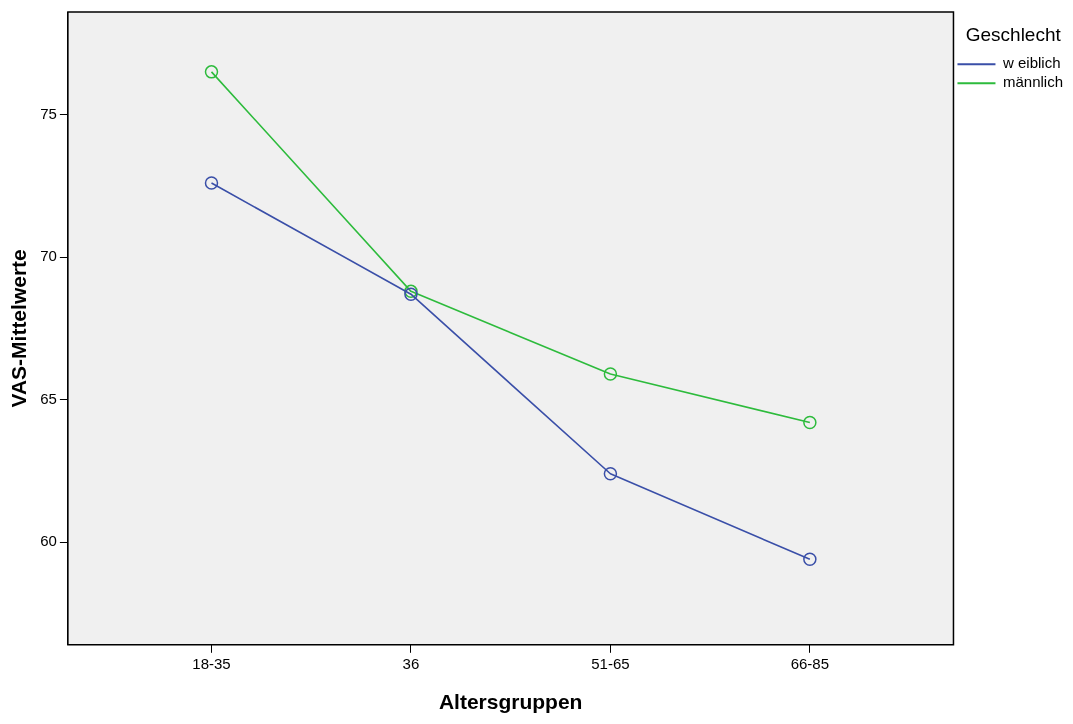 Image resolution: width=1073 pixels, height=724 pixels. Describe the element at coordinates (810, 663) in the screenshot. I see `x-tick-label: 66-85` at that location.